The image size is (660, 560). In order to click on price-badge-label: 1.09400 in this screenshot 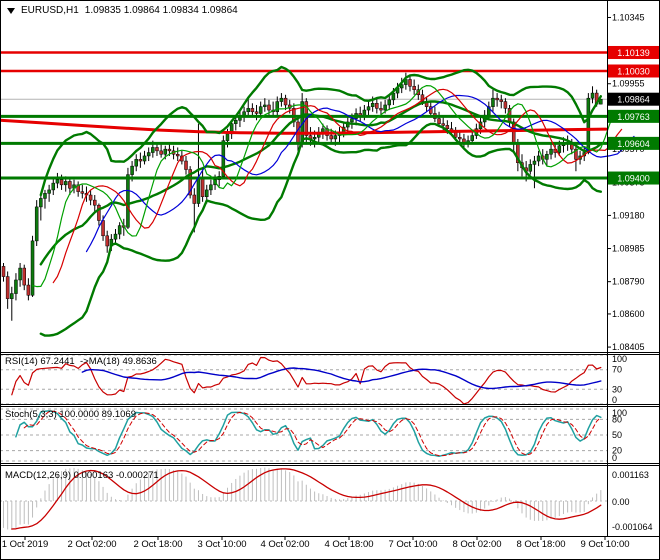, I will do `click(633, 179)`.